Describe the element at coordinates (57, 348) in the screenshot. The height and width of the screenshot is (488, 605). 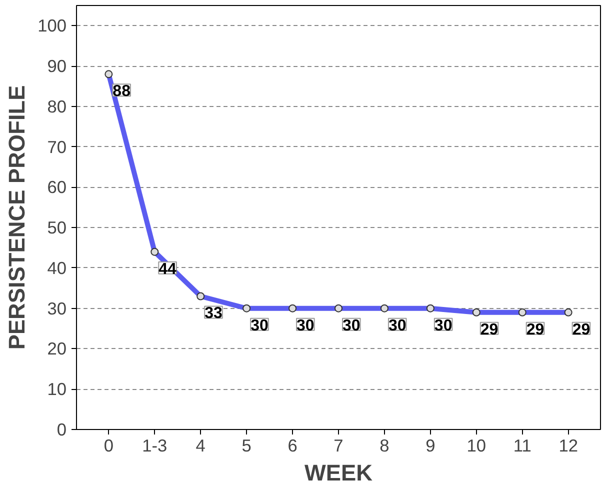
I see `y-tick-label: 20` at that location.